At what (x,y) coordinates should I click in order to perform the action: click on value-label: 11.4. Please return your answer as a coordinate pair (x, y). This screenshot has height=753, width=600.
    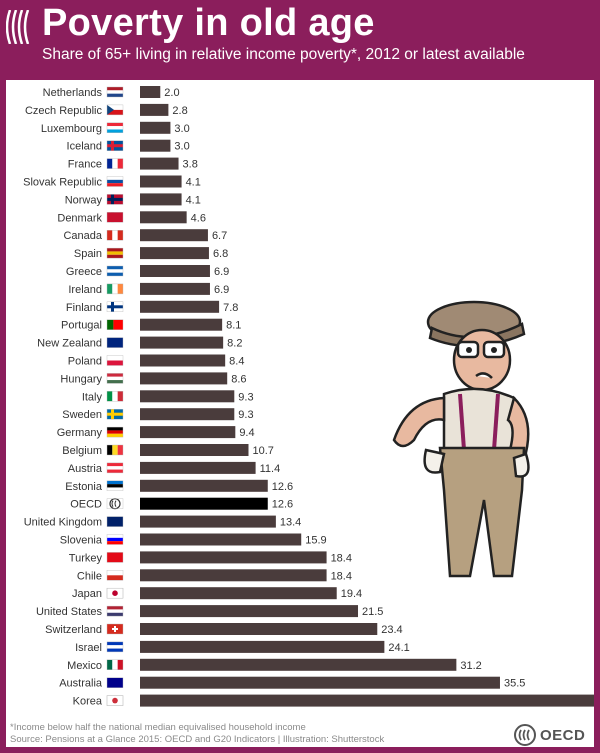
    Looking at the image, I should click on (270, 469).